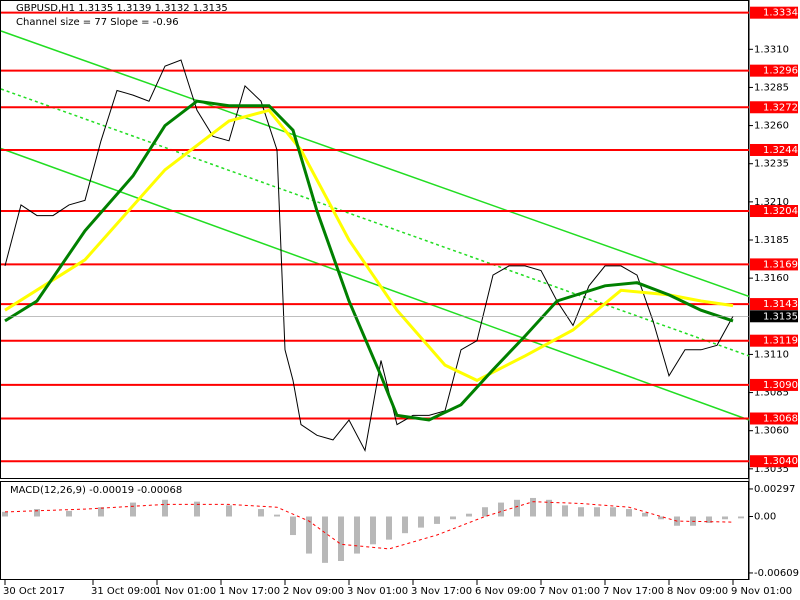 The width and height of the screenshot is (800, 600). I want to click on current-price-box, so click(774, 316).